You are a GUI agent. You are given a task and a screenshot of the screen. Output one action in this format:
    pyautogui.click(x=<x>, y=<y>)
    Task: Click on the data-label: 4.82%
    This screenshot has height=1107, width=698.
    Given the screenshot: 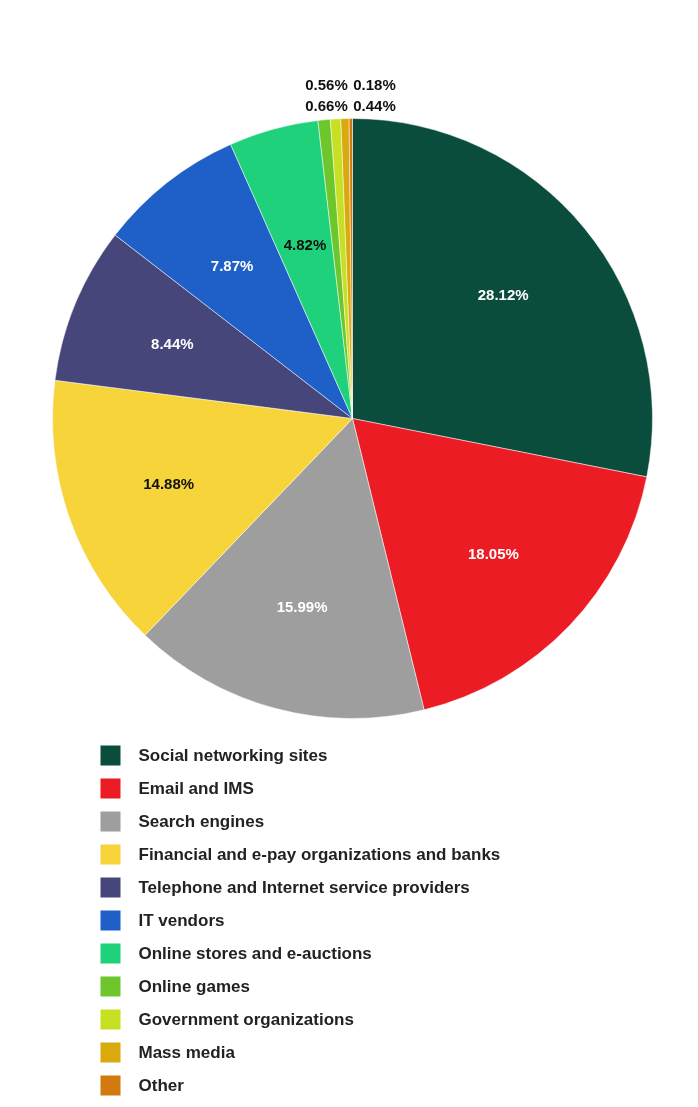 What is the action you would take?
    pyautogui.click(x=305, y=245)
    